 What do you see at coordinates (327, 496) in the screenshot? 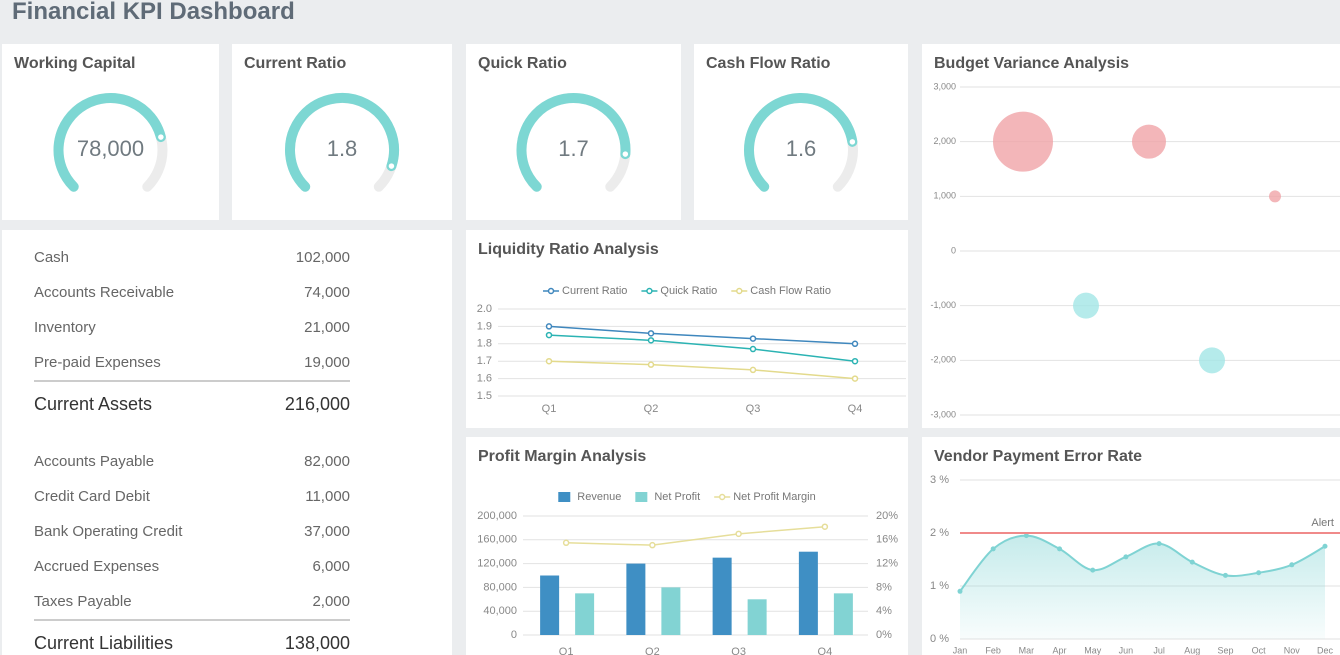
I see `row-value: 11,000` at bounding box center [327, 496].